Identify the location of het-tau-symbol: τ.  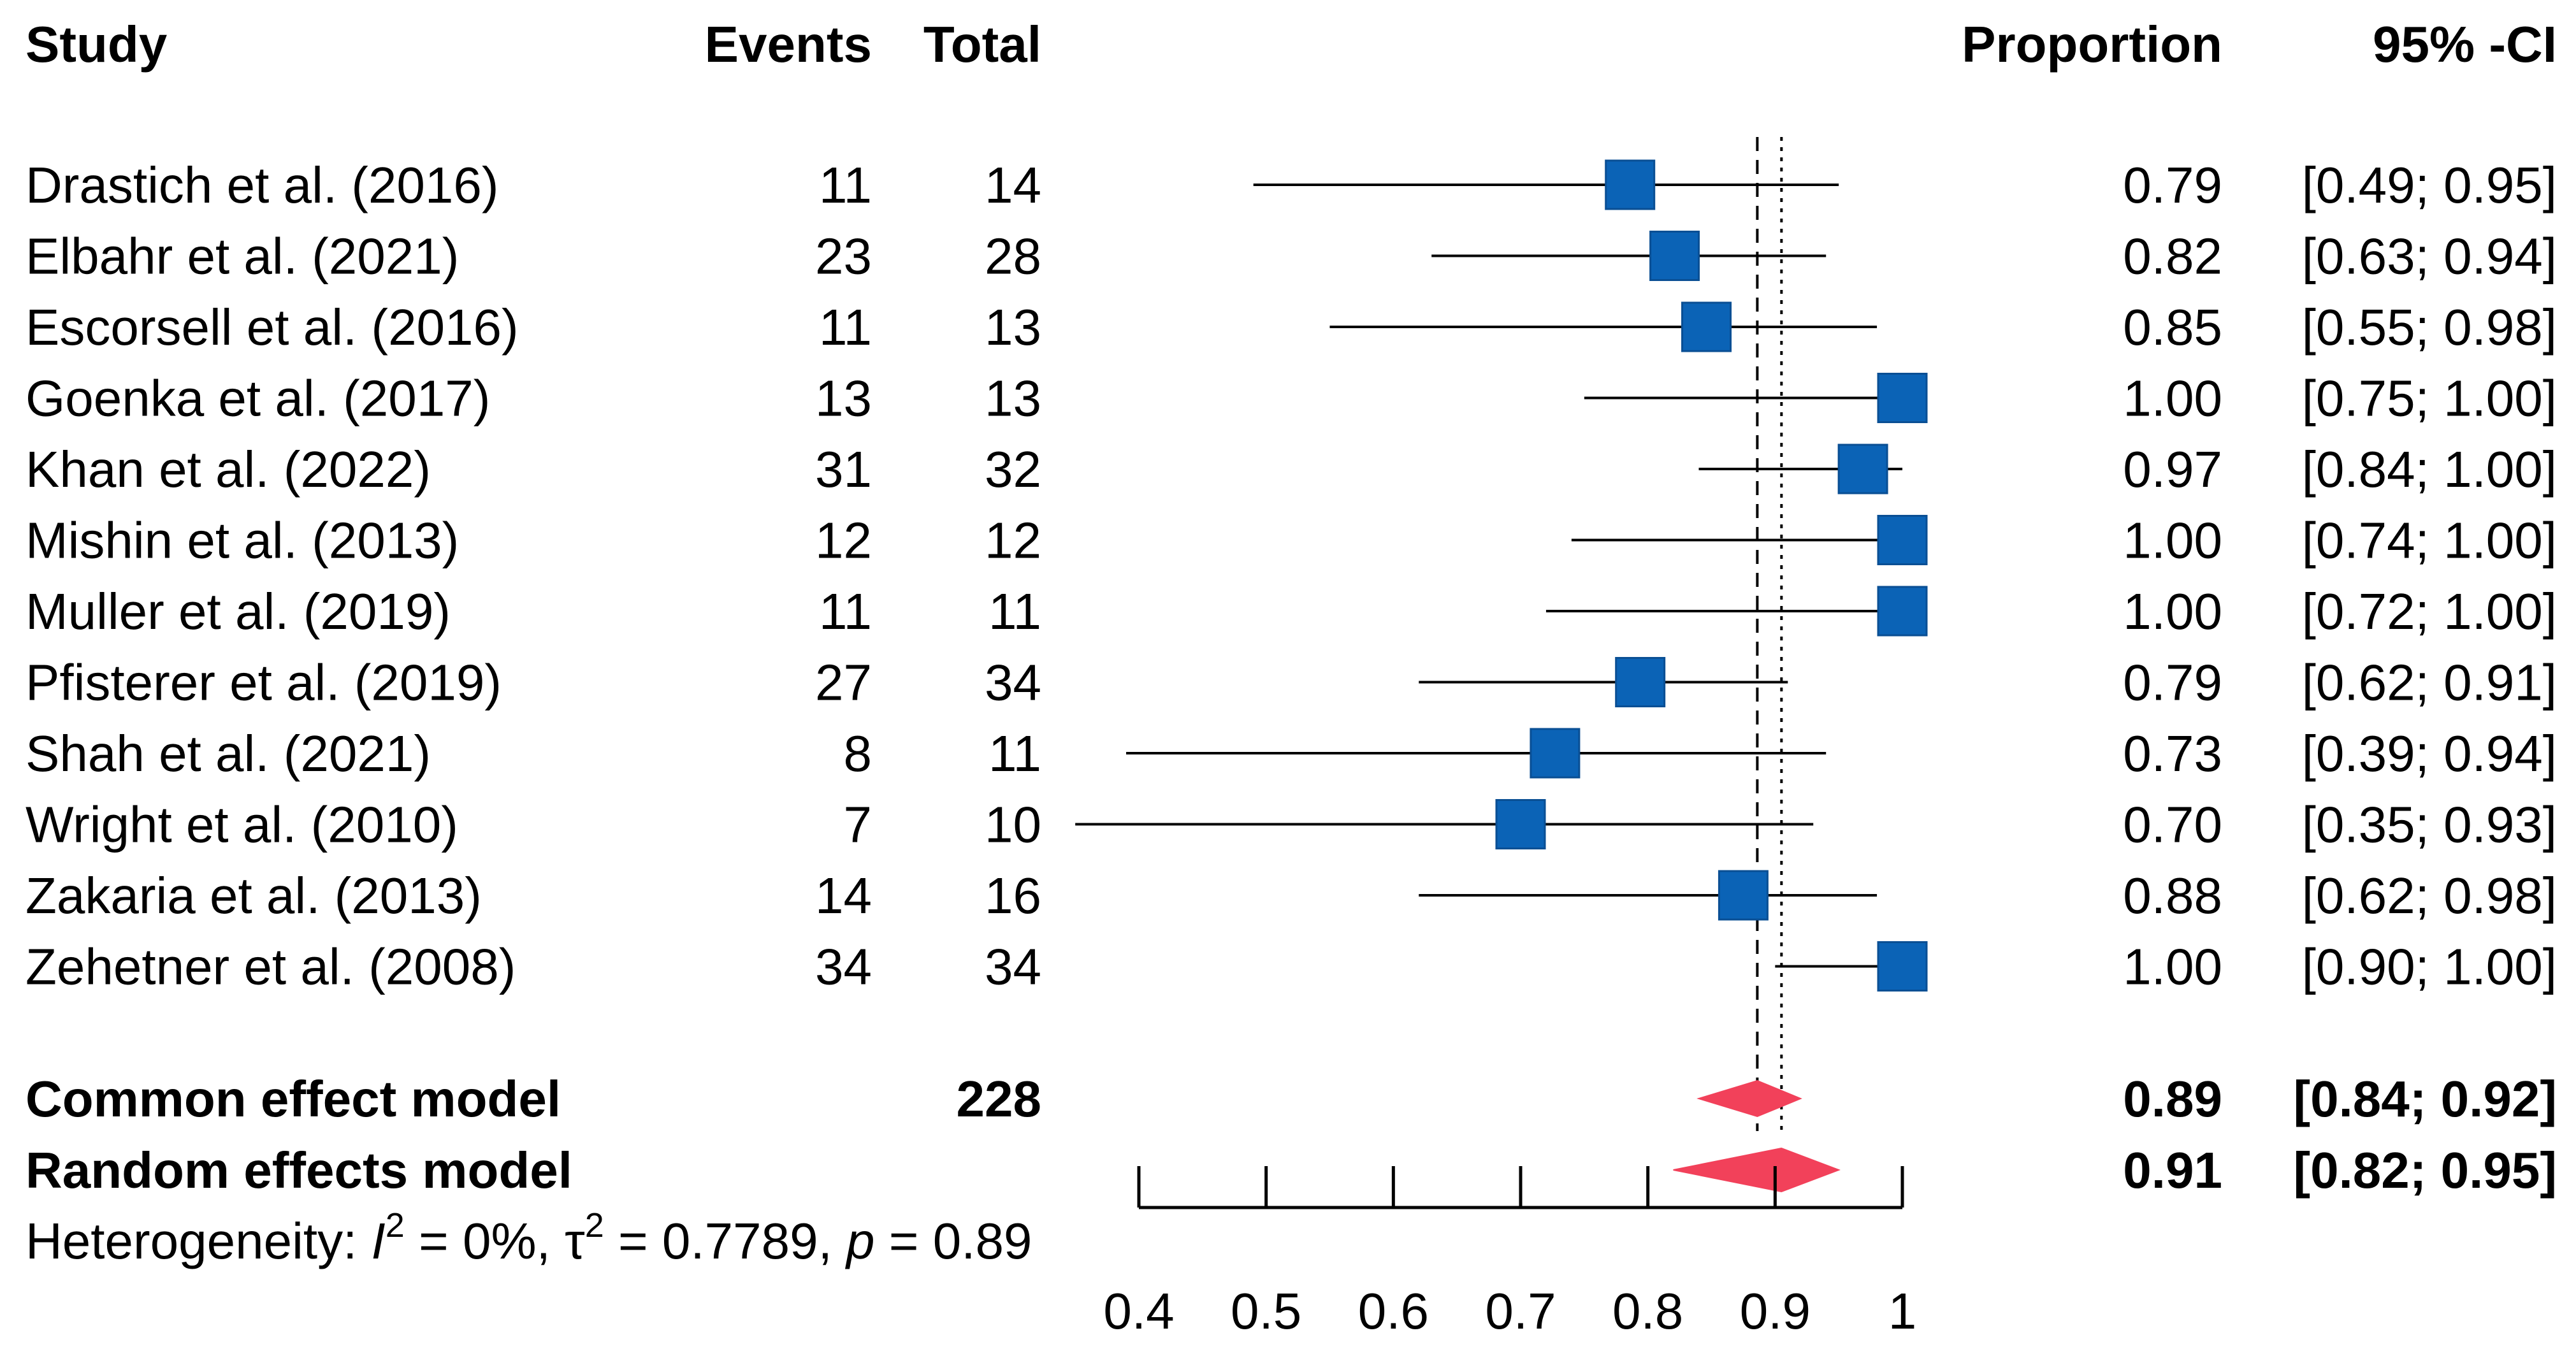
(575, 1241).